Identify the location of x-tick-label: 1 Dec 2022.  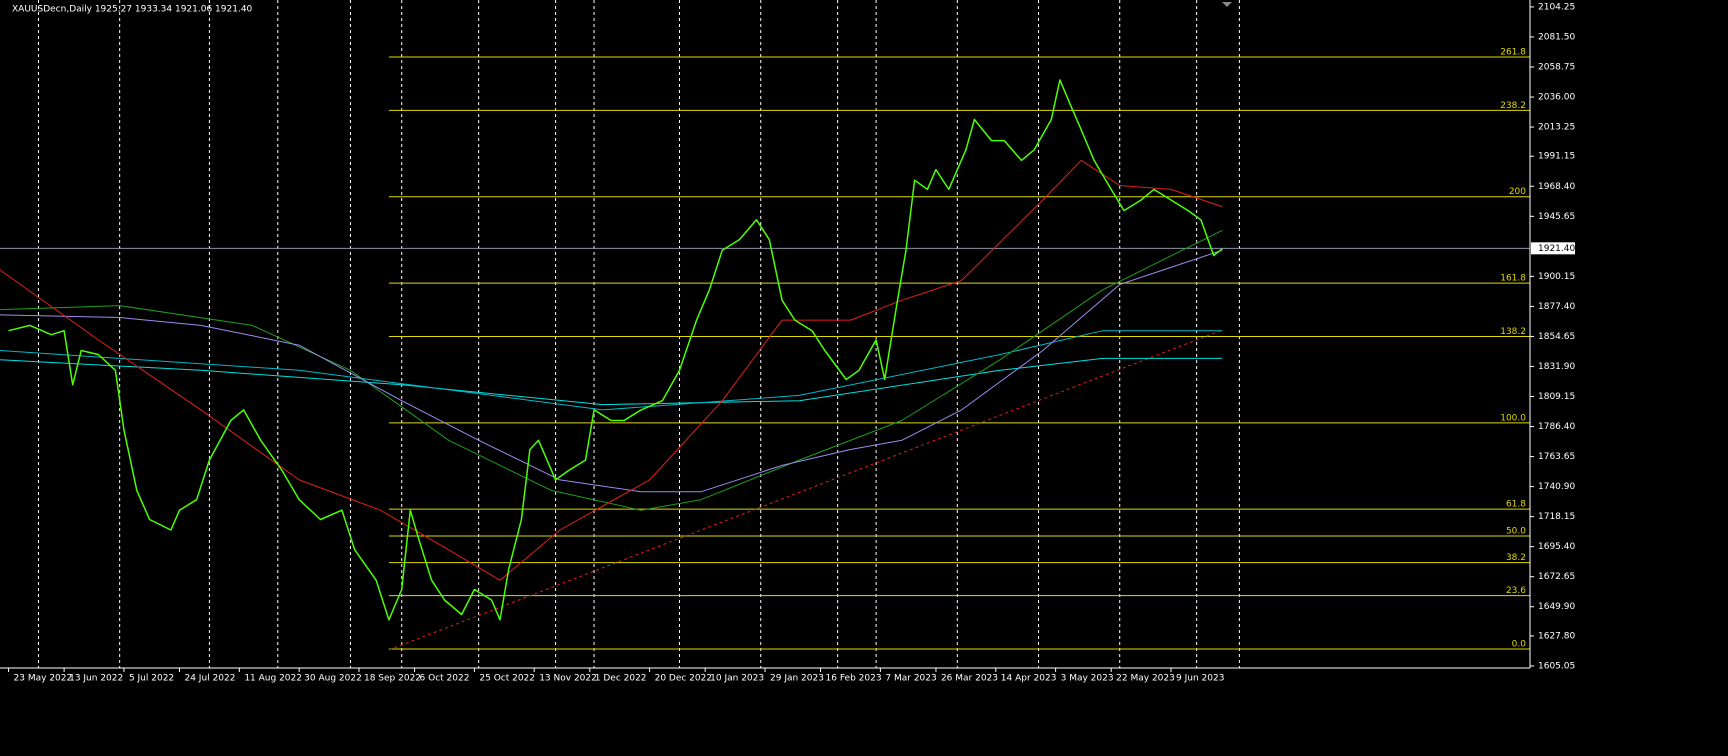
(621, 679).